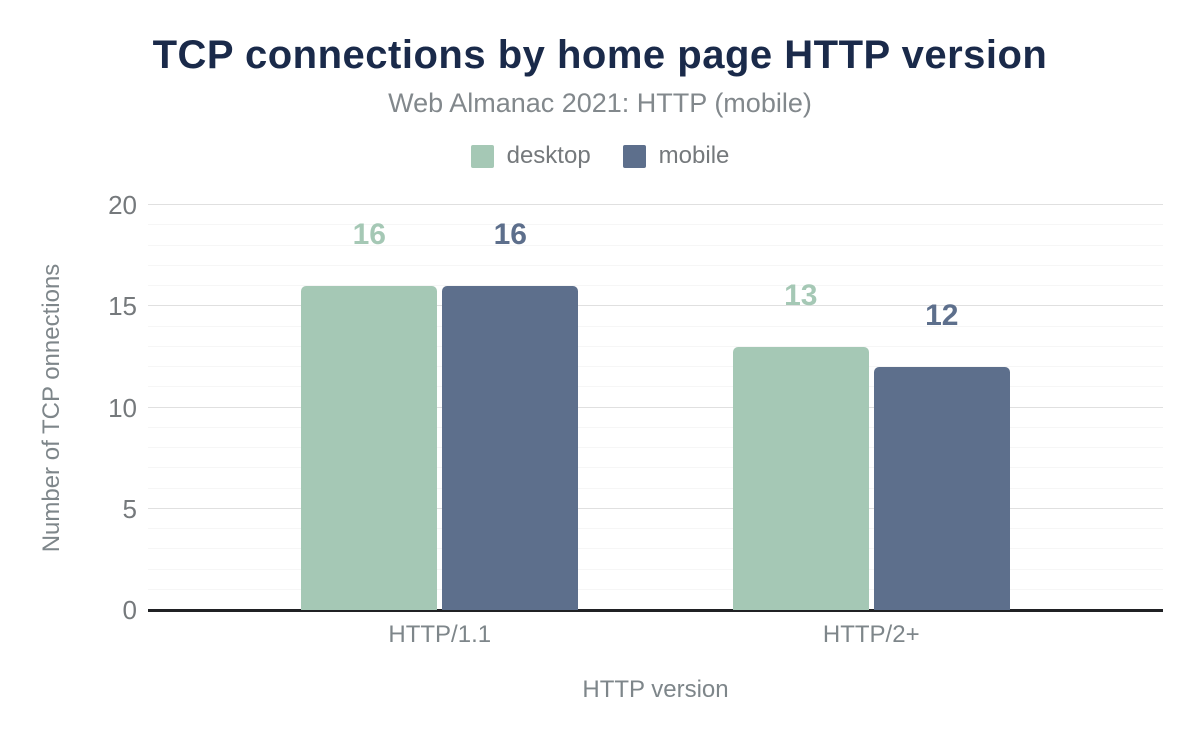  Describe the element at coordinates (369, 234) in the screenshot. I see `bar-value-desktop-http11: 16` at that location.